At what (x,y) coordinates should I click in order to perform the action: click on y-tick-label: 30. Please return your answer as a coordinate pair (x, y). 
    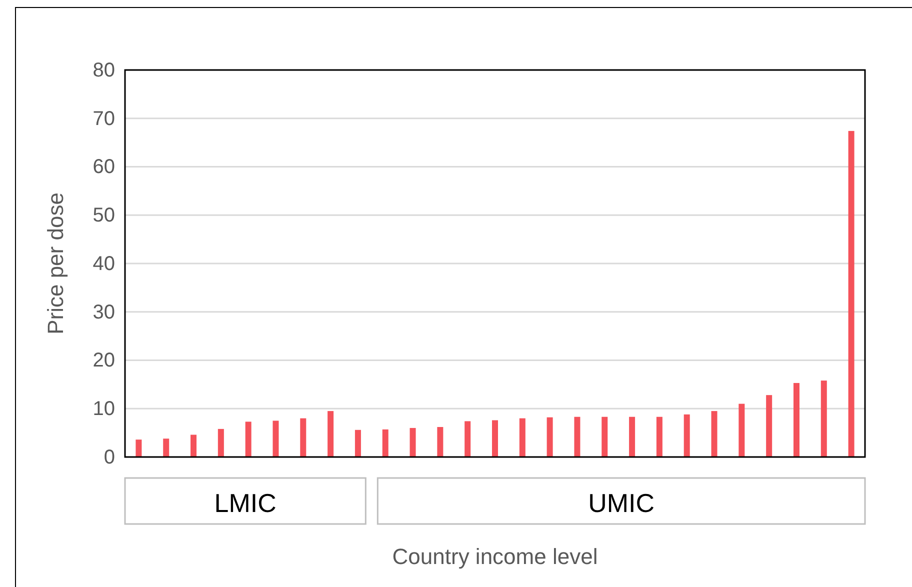
    Looking at the image, I should click on (103, 312).